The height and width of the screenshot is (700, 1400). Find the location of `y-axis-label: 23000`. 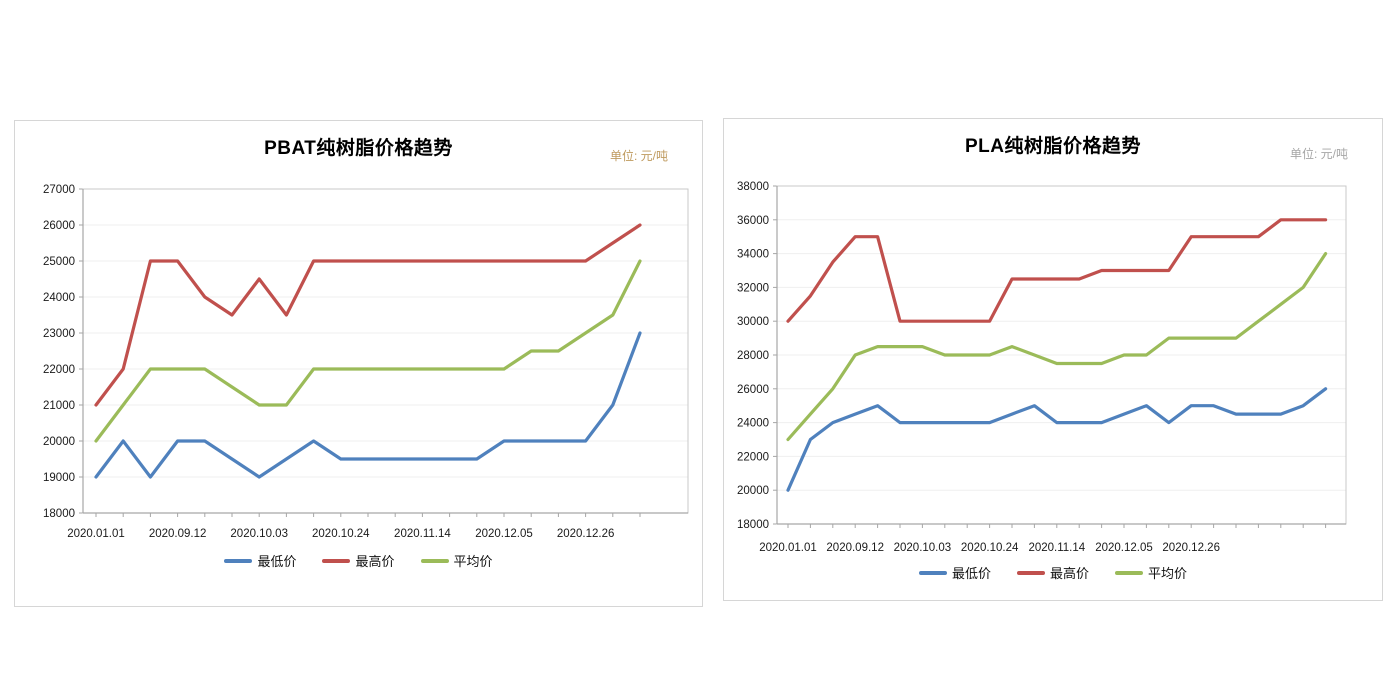

y-axis-label: 23000 is located at coordinates (59, 334).